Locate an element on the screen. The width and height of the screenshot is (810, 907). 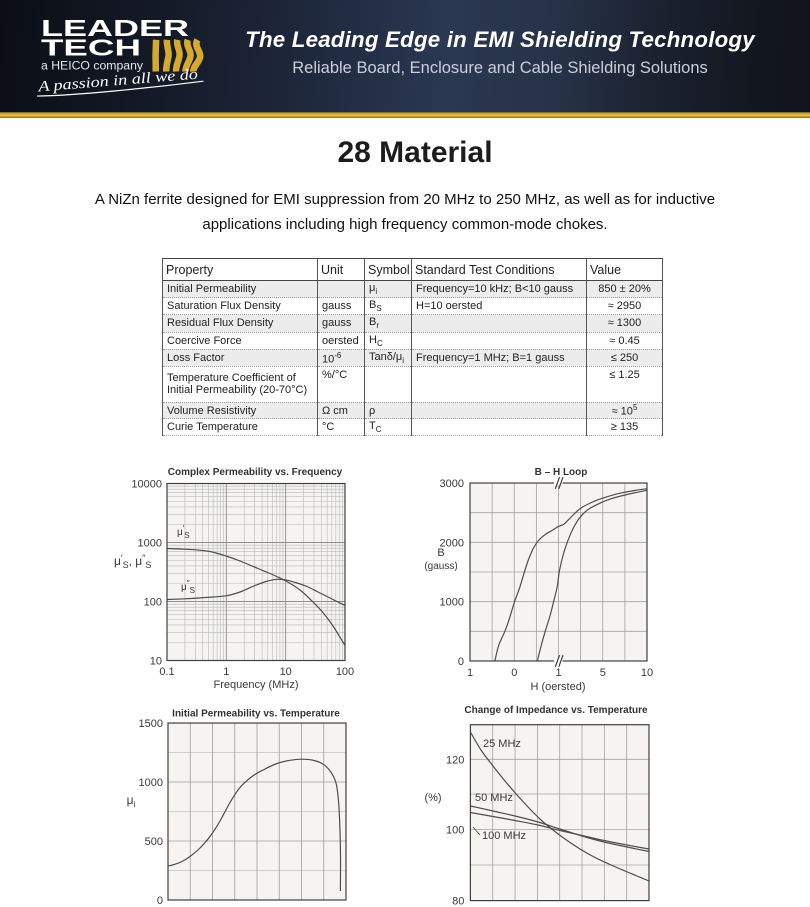
svg-text: TECH is located at coordinates (91, 48).